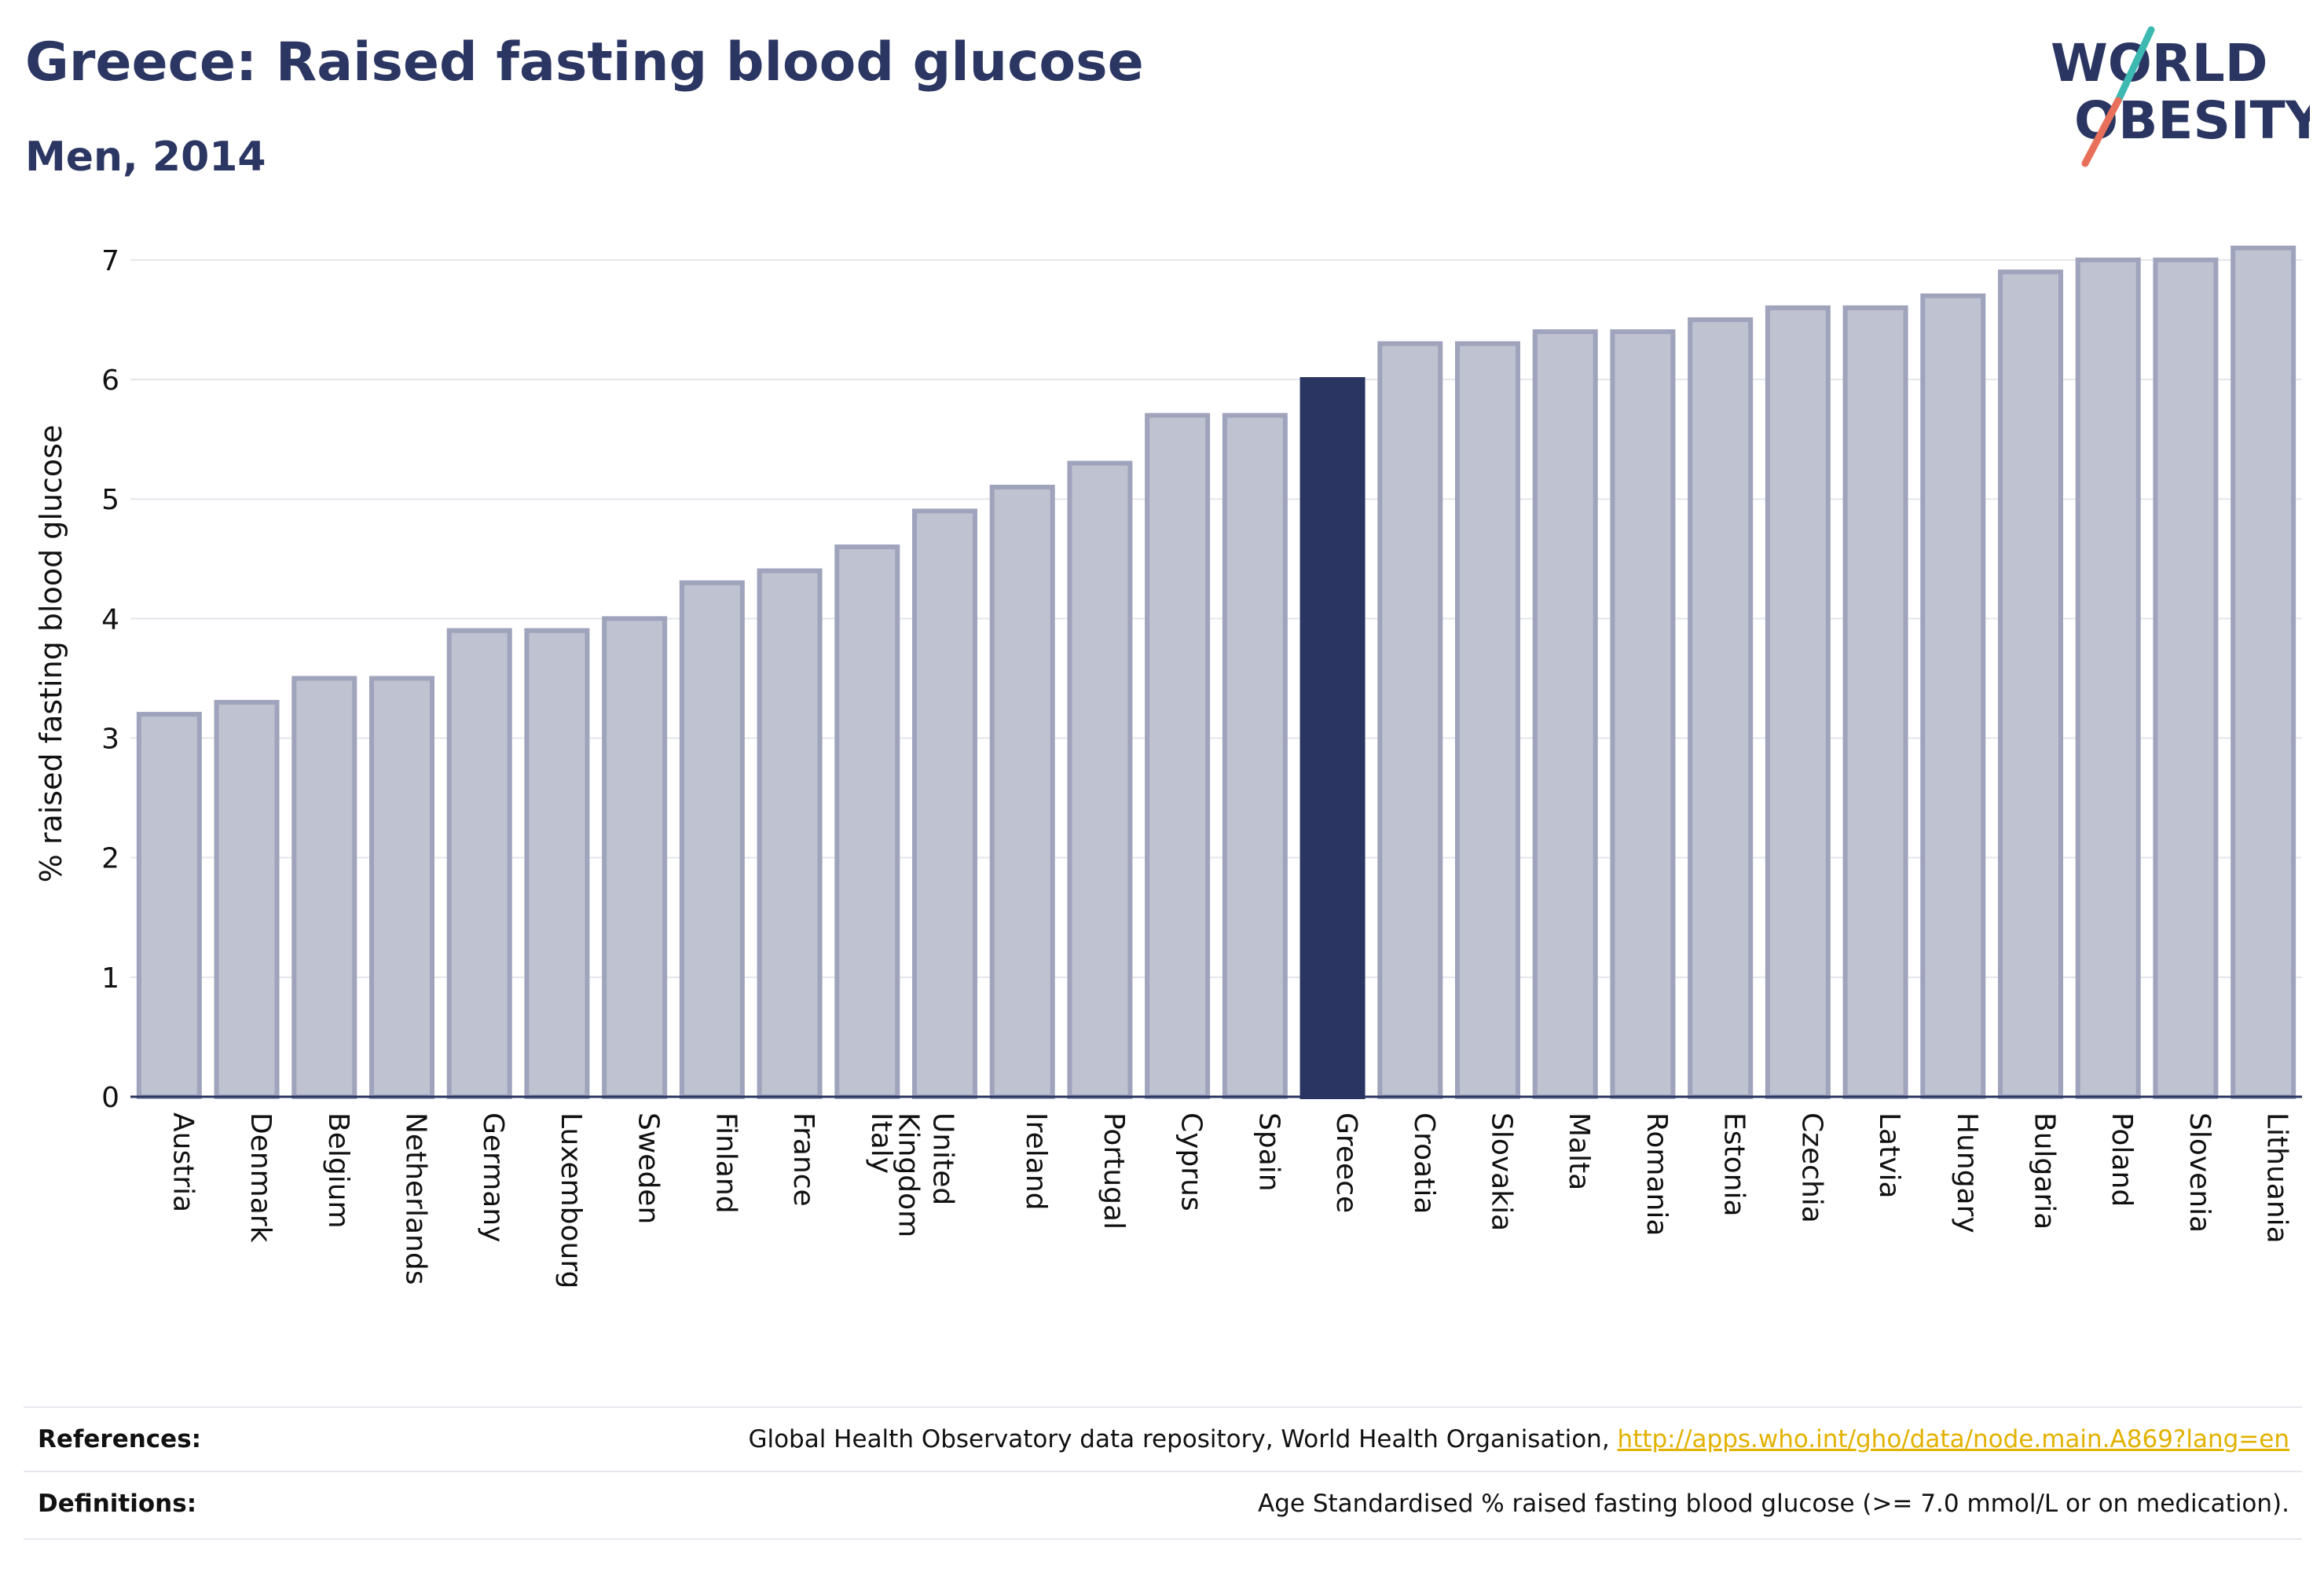 The width and height of the screenshot is (2324, 1576). I want to click on x-tick-label: Estonia, so click(1734, 1164).